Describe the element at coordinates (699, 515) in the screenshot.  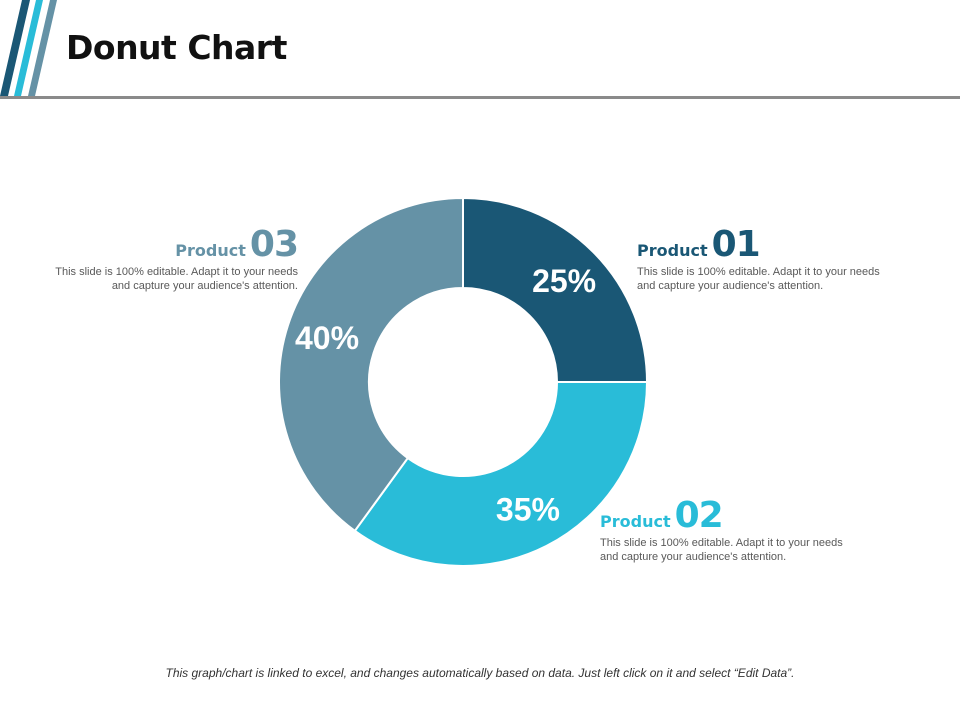
I see `callout-number: 02` at that location.